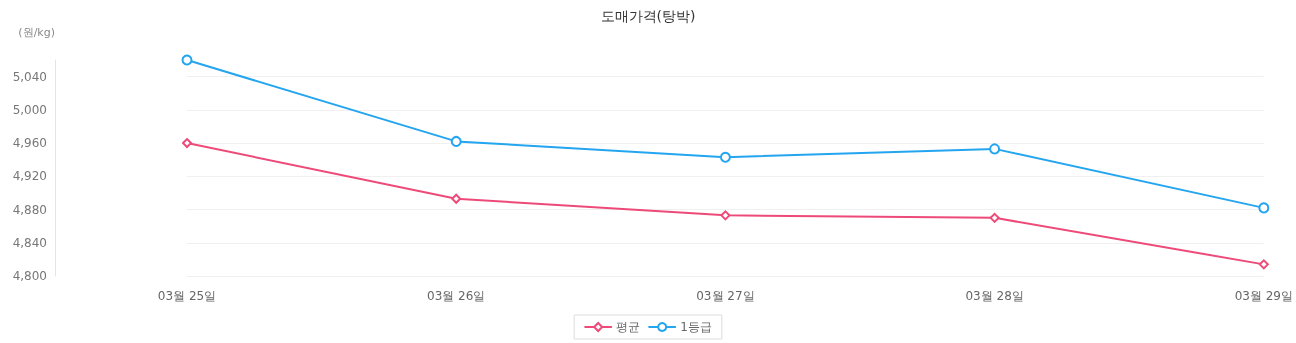 This screenshot has width=1296, height=343. What do you see at coordinates (29, 242) in the screenshot?
I see `y-tick-label: 4,840` at bounding box center [29, 242].